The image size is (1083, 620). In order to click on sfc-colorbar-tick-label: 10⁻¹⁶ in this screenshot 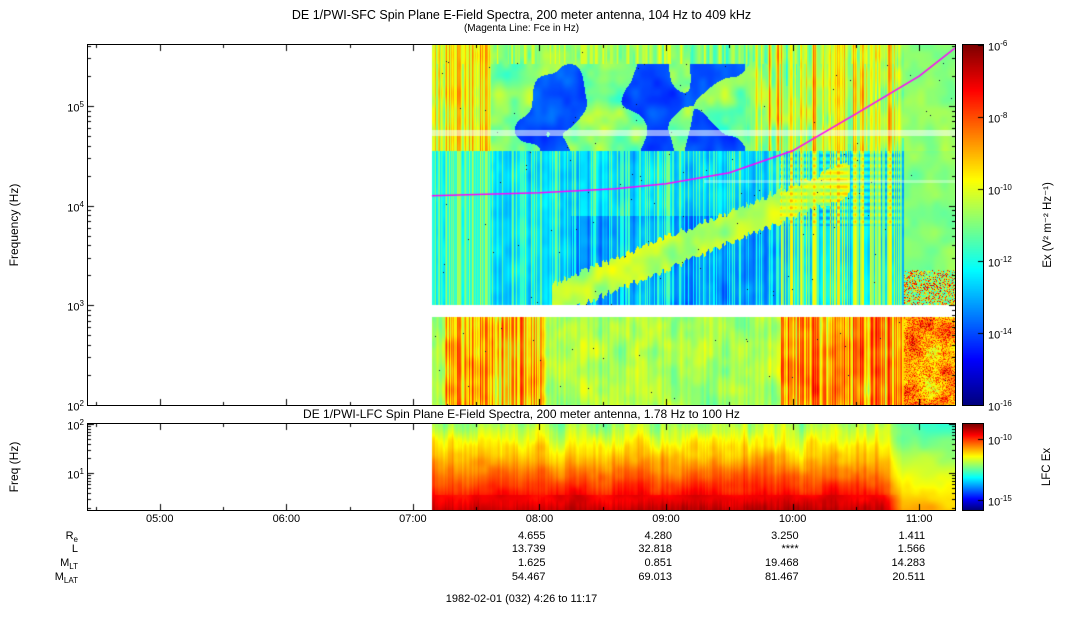, I will do `click(1000, 406)`.